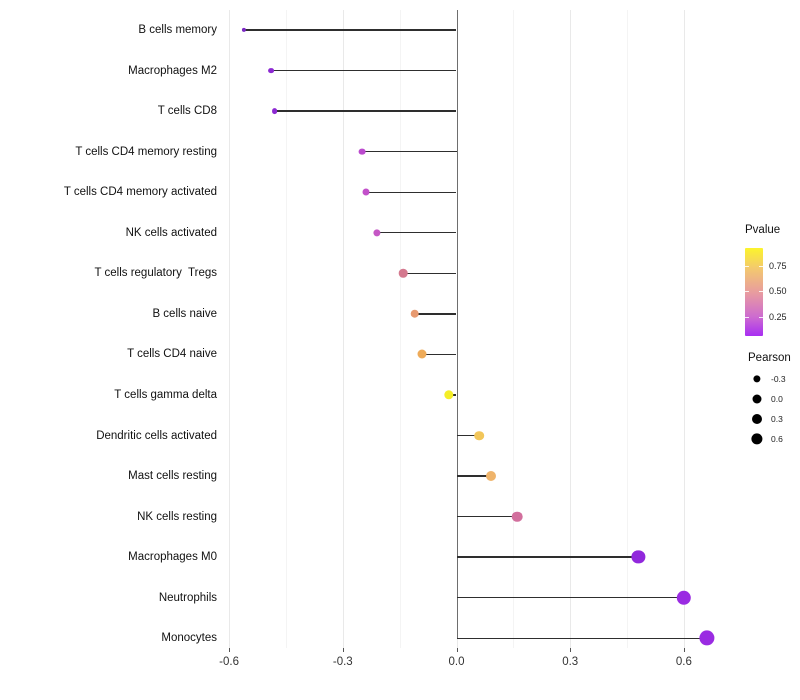  What do you see at coordinates (177, 516) in the screenshot?
I see `y-axis-label: NK cells resting` at bounding box center [177, 516].